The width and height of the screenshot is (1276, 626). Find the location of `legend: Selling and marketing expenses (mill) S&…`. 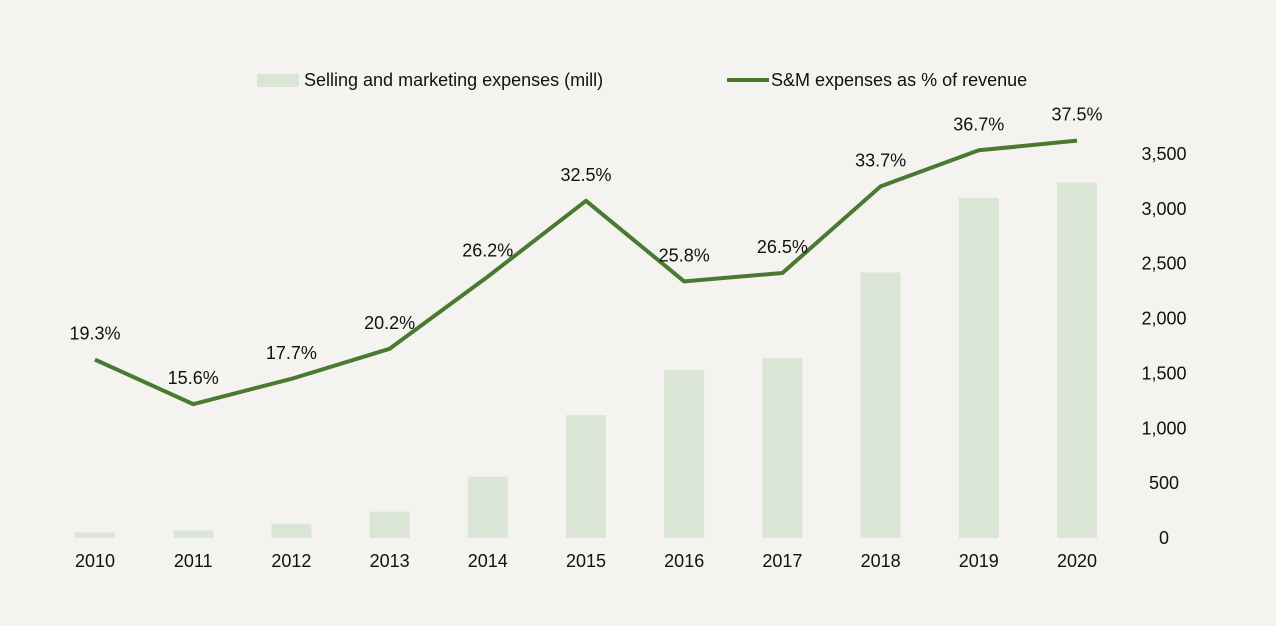

legend: Selling and marketing expenses (mill) S&… is located at coordinates (642, 80).